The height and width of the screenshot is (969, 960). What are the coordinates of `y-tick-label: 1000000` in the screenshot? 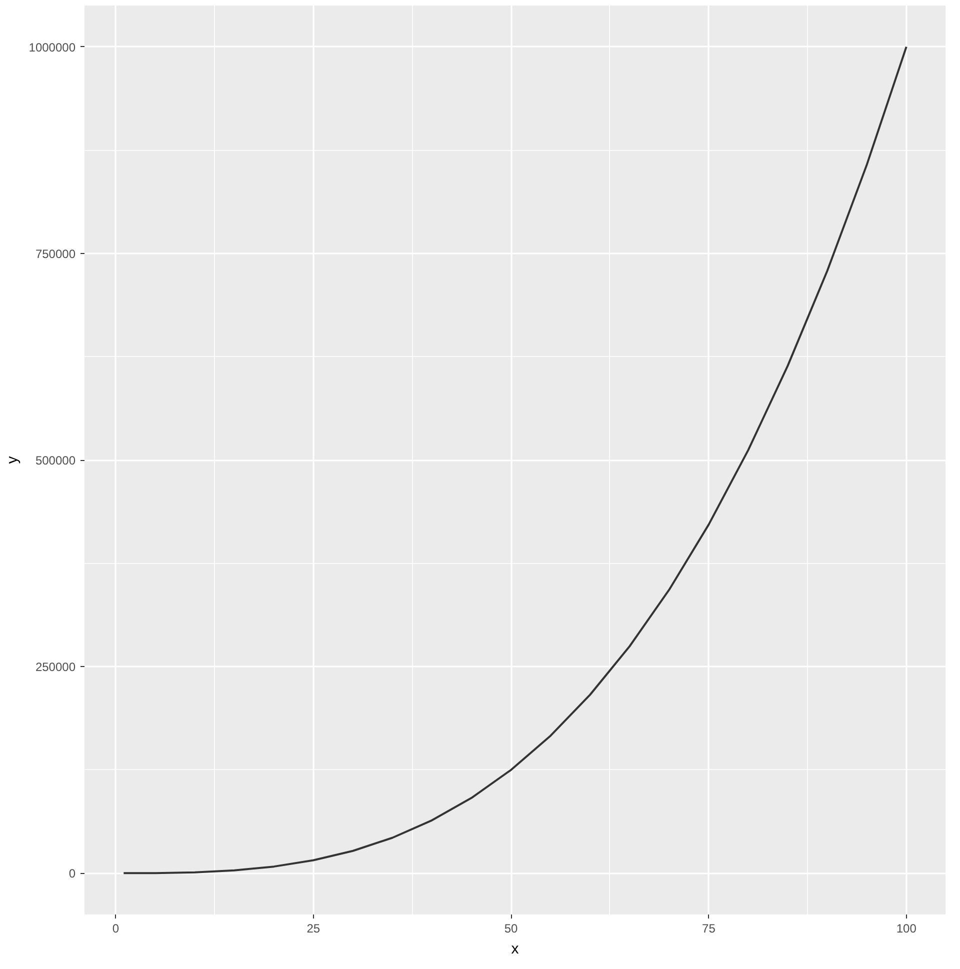 It's located at (52, 47).